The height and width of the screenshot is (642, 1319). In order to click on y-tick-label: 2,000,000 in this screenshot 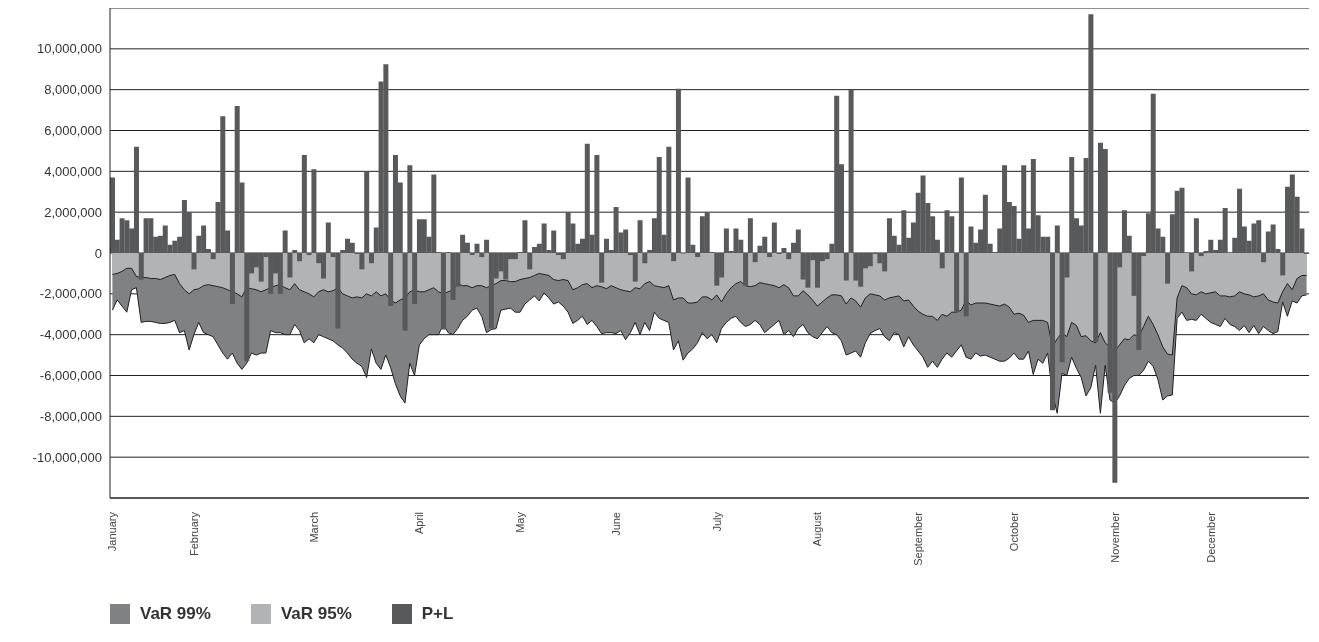, I will do `click(73, 212)`.